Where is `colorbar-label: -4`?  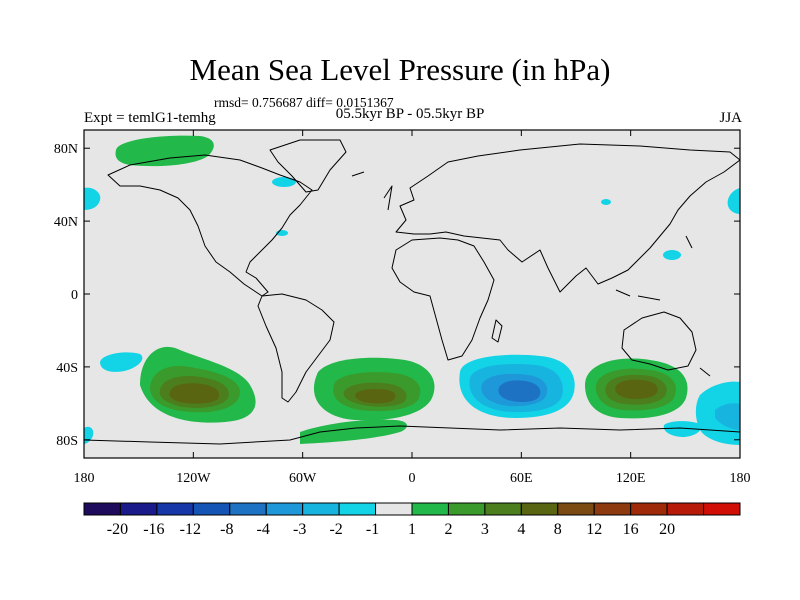
colorbar-label: -4 is located at coordinates (263, 529).